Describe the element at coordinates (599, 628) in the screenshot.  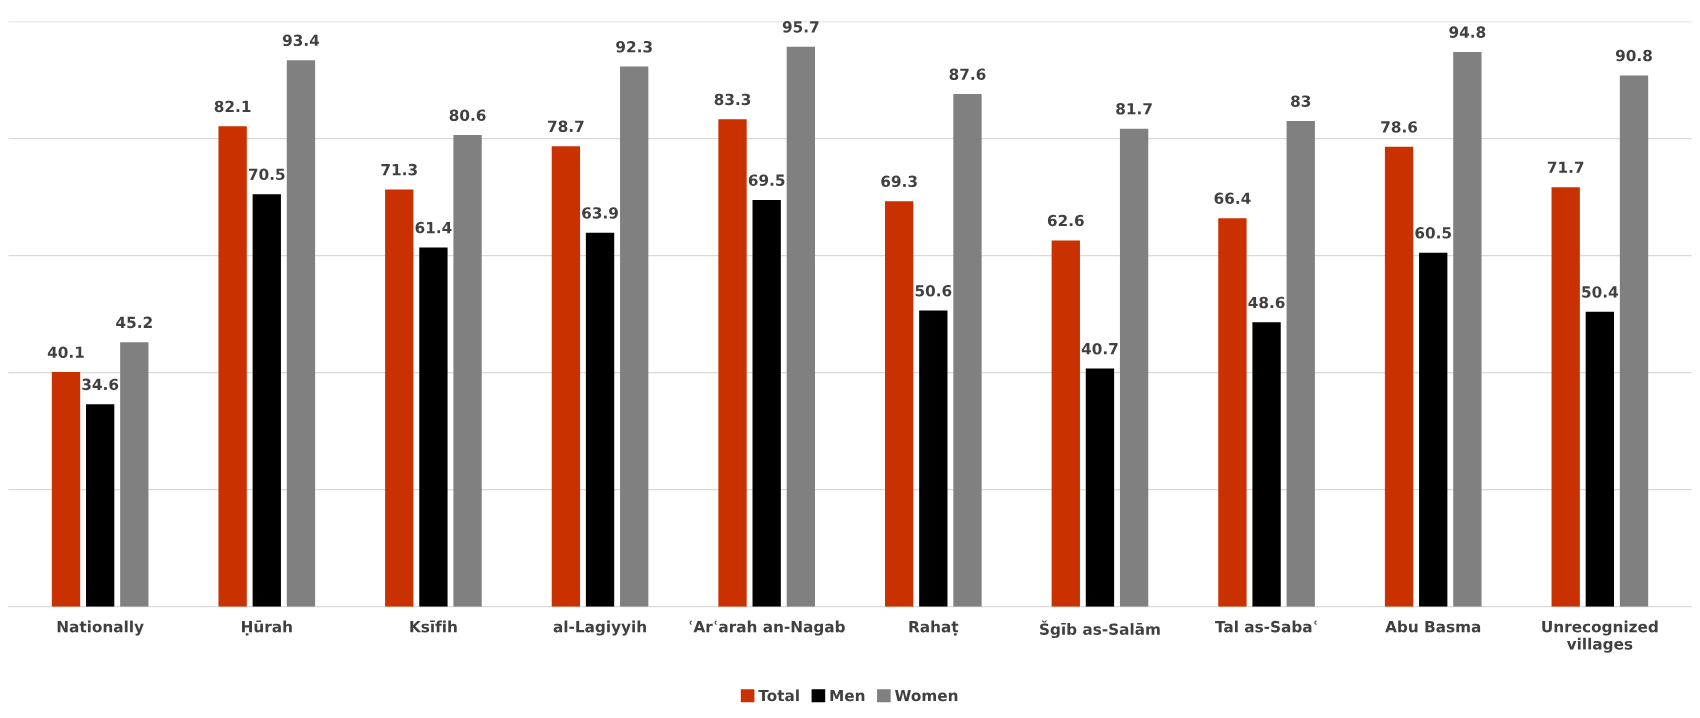
I see `x-tick-label: al-Lagiyyih` at that location.